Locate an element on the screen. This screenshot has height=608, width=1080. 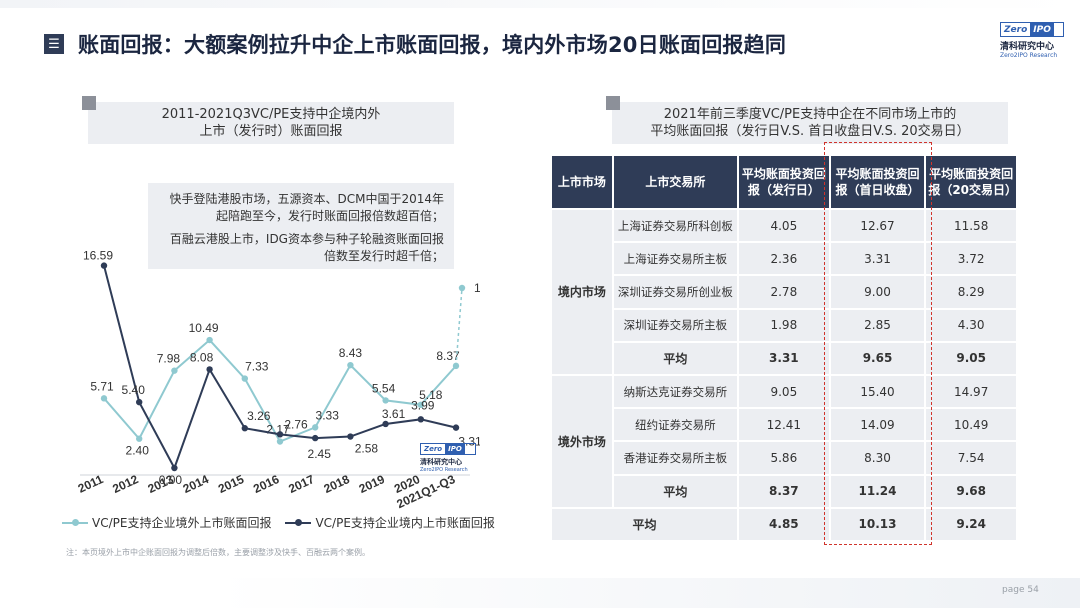
chart-legend: VC/PE支持企业境外上市账面回报 VC/PE支持企业境内上市账面回报 is located at coordinates (285, 522).